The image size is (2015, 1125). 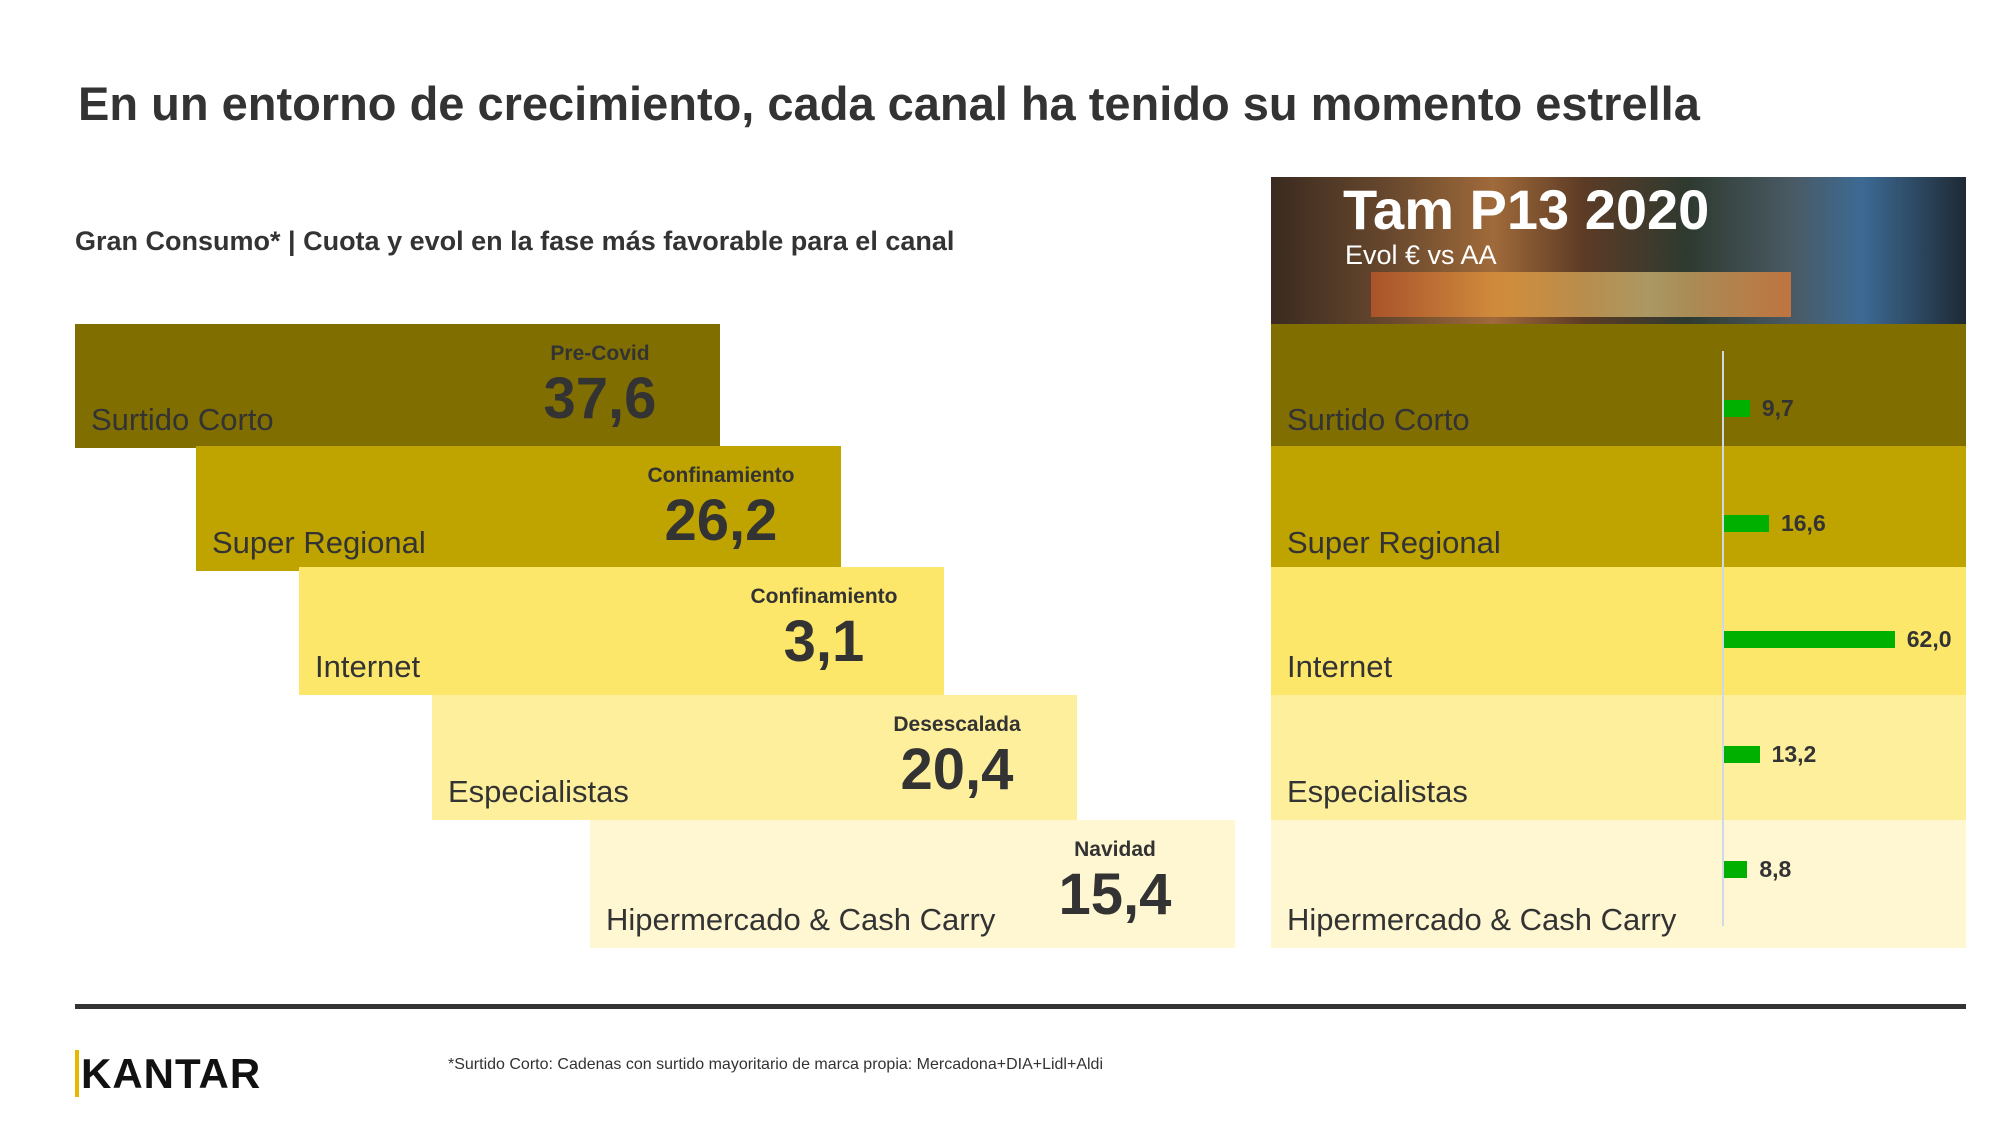 What do you see at coordinates (1618, 884) in the screenshot?
I see `evol-row: Hipermercado & Cash Carry` at bounding box center [1618, 884].